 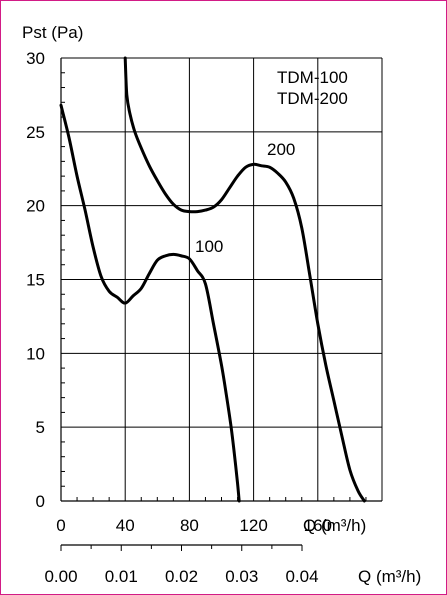 What do you see at coordinates (312, 77) in the screenshot?
I see `legend-line-1: TDM-100` at bounding box center [312, 77].